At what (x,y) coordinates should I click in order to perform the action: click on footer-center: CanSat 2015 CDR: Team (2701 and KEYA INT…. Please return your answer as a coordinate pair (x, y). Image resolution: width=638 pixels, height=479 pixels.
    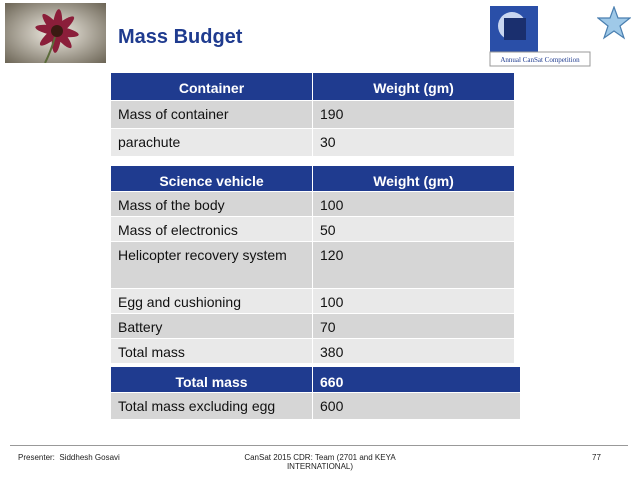
    Looking at the image, I should click on (320, 462).